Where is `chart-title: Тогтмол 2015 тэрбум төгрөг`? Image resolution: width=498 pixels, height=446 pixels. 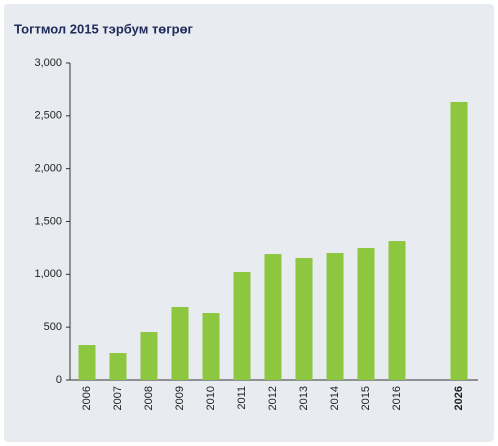 chart-title: Тогтмол 2015 тэрбум төгрөг is located at coordinates (104, 28).